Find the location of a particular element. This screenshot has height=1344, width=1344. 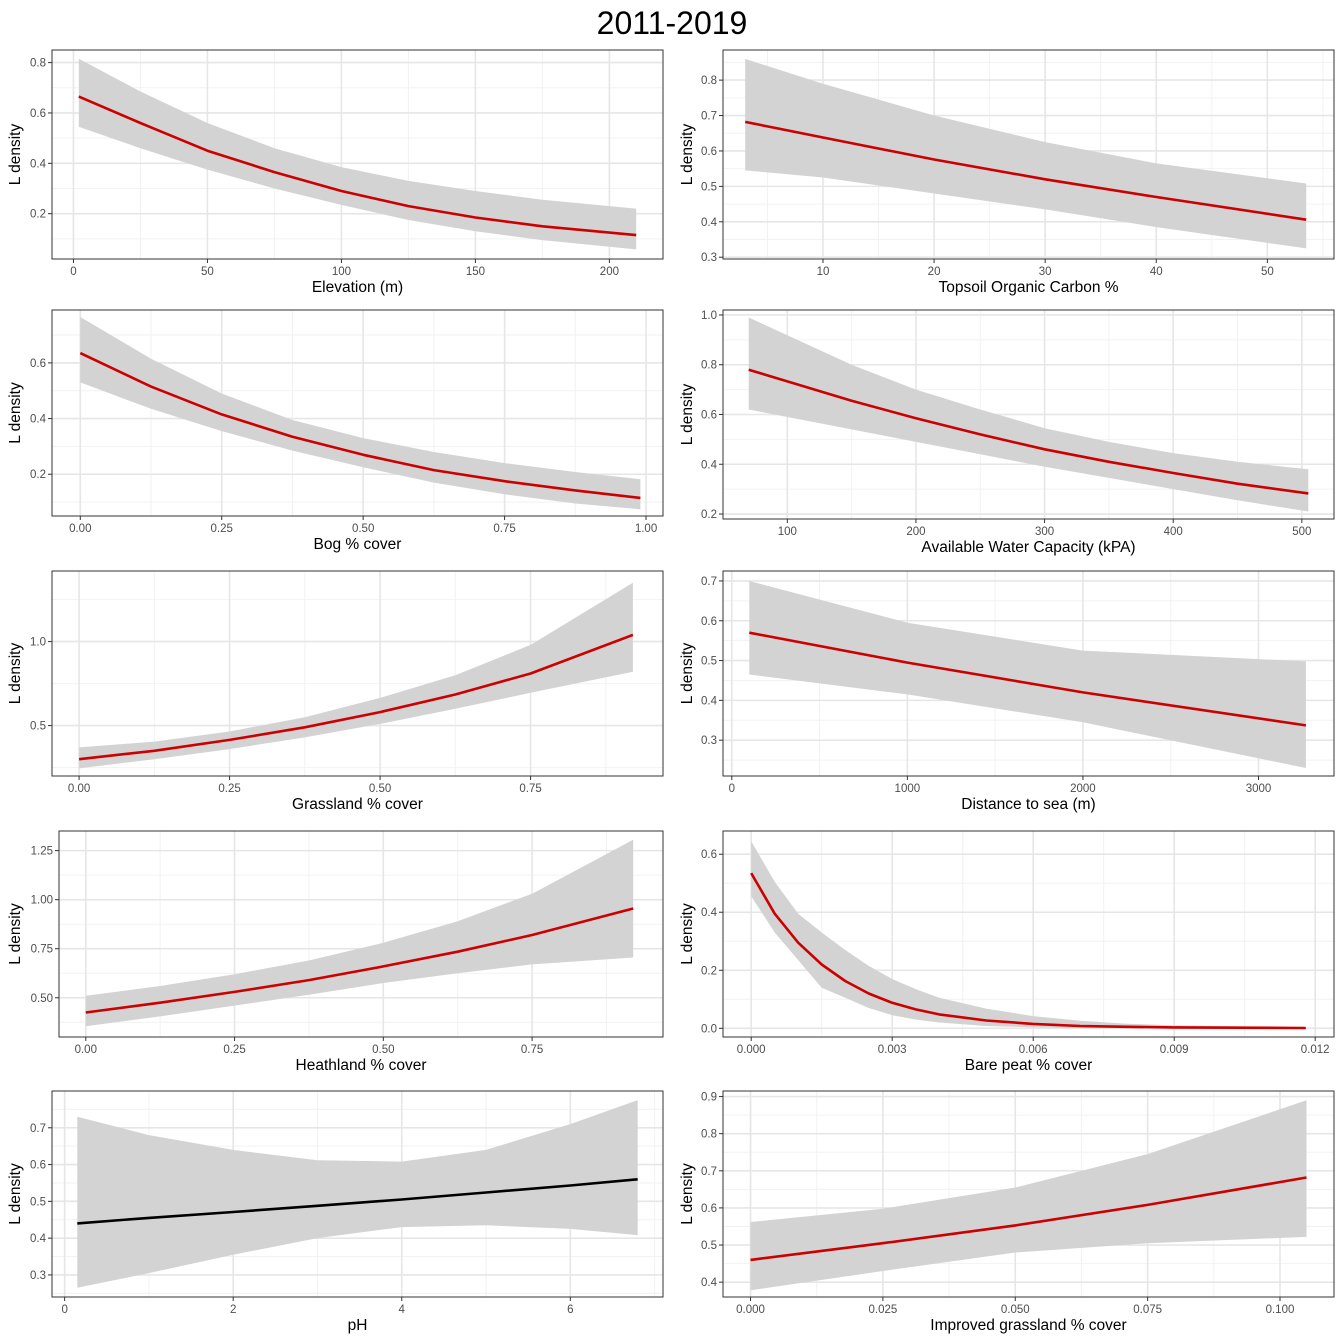

x-tick-label: 150 is located at coordinates (475, 272).